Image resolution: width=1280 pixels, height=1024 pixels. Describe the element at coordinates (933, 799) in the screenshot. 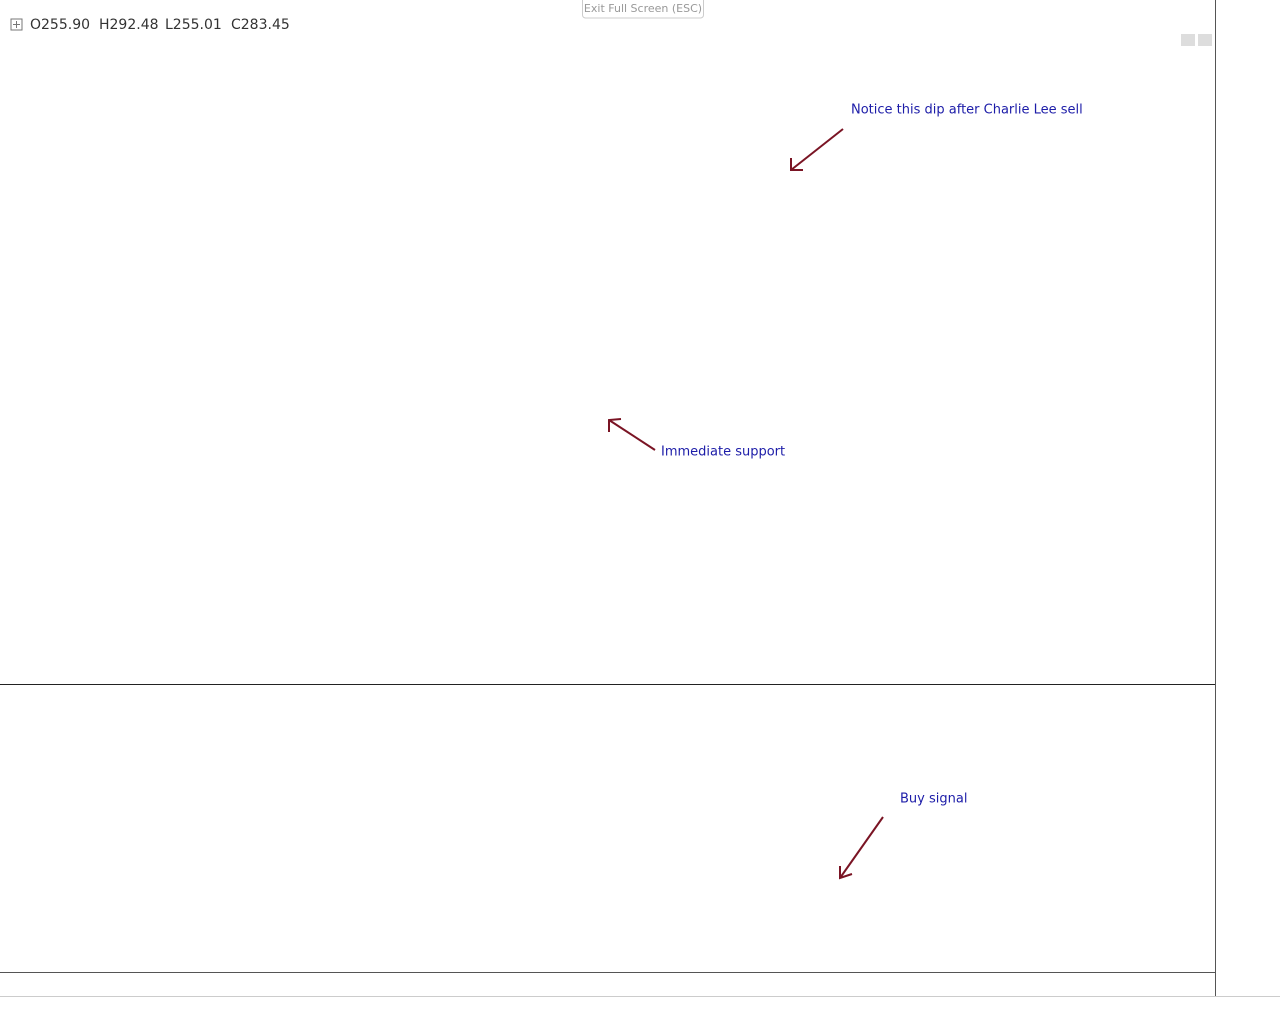

I see `annotation: Buy signal` at that location.